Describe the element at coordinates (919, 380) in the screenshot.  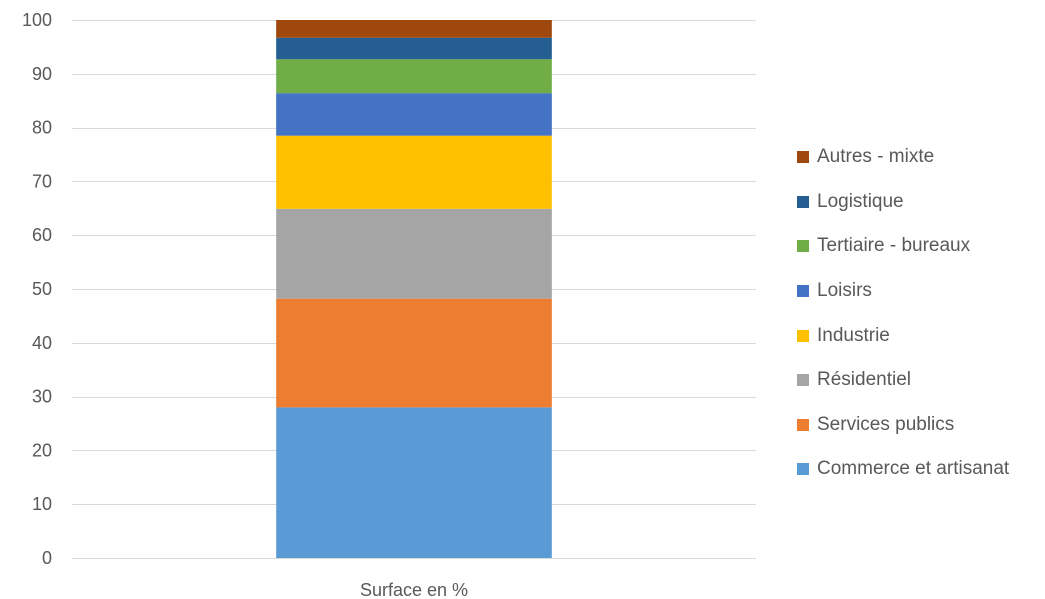
I see `legend-item: Résidentiel` at that location.